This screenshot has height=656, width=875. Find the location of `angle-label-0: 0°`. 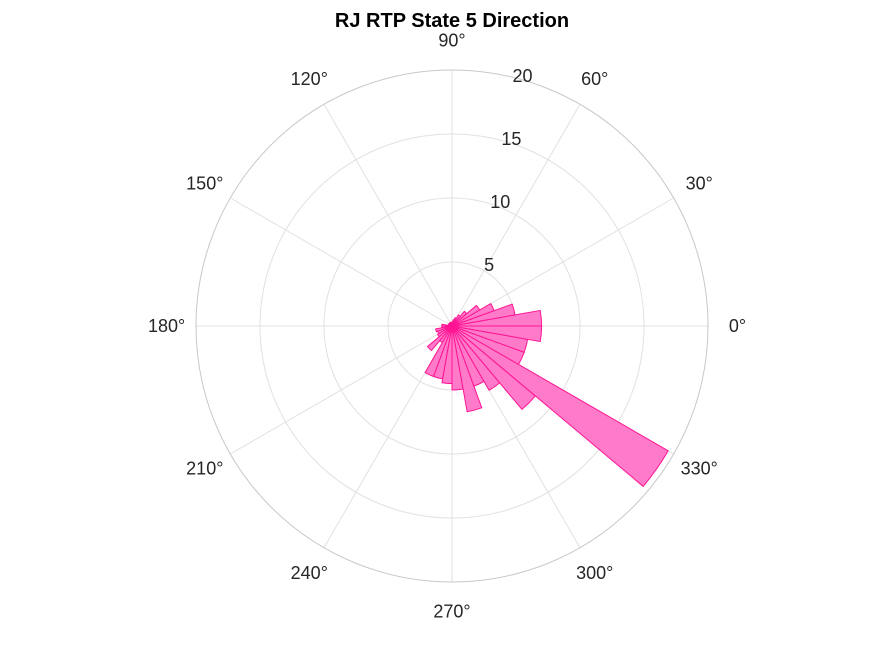

angle-label-0: 0° is located at coordinates (737, 326).